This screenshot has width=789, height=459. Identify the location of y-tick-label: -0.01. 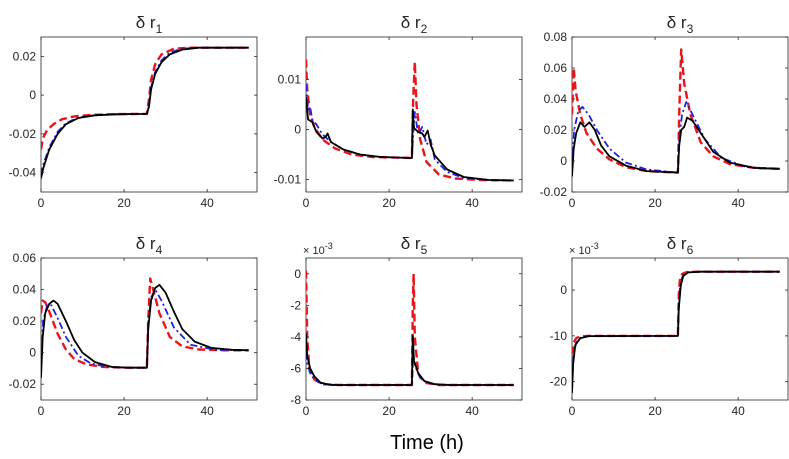
(288, 180).